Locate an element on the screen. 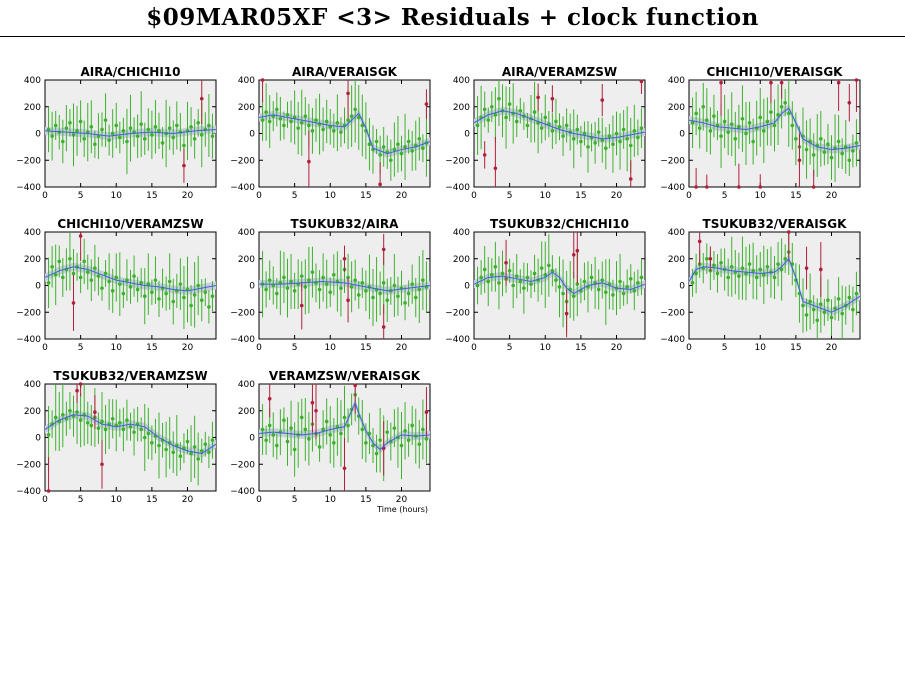 This screenshot has height=687, width=905. clock-function-line is located at coordinates (559, 283).